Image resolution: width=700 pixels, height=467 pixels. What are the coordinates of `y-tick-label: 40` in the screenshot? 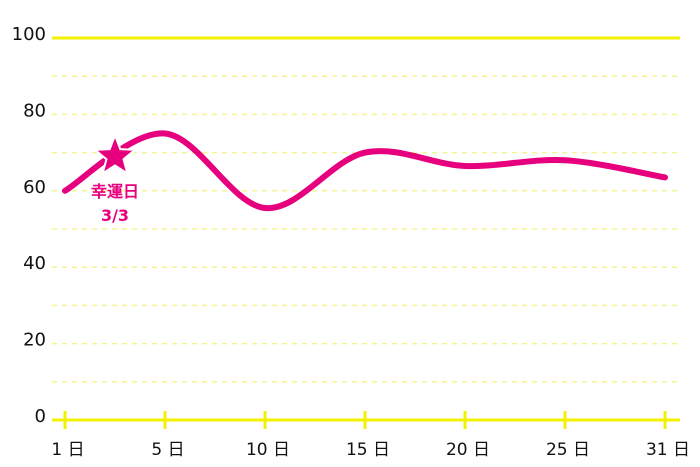 It's located at (34, 263).